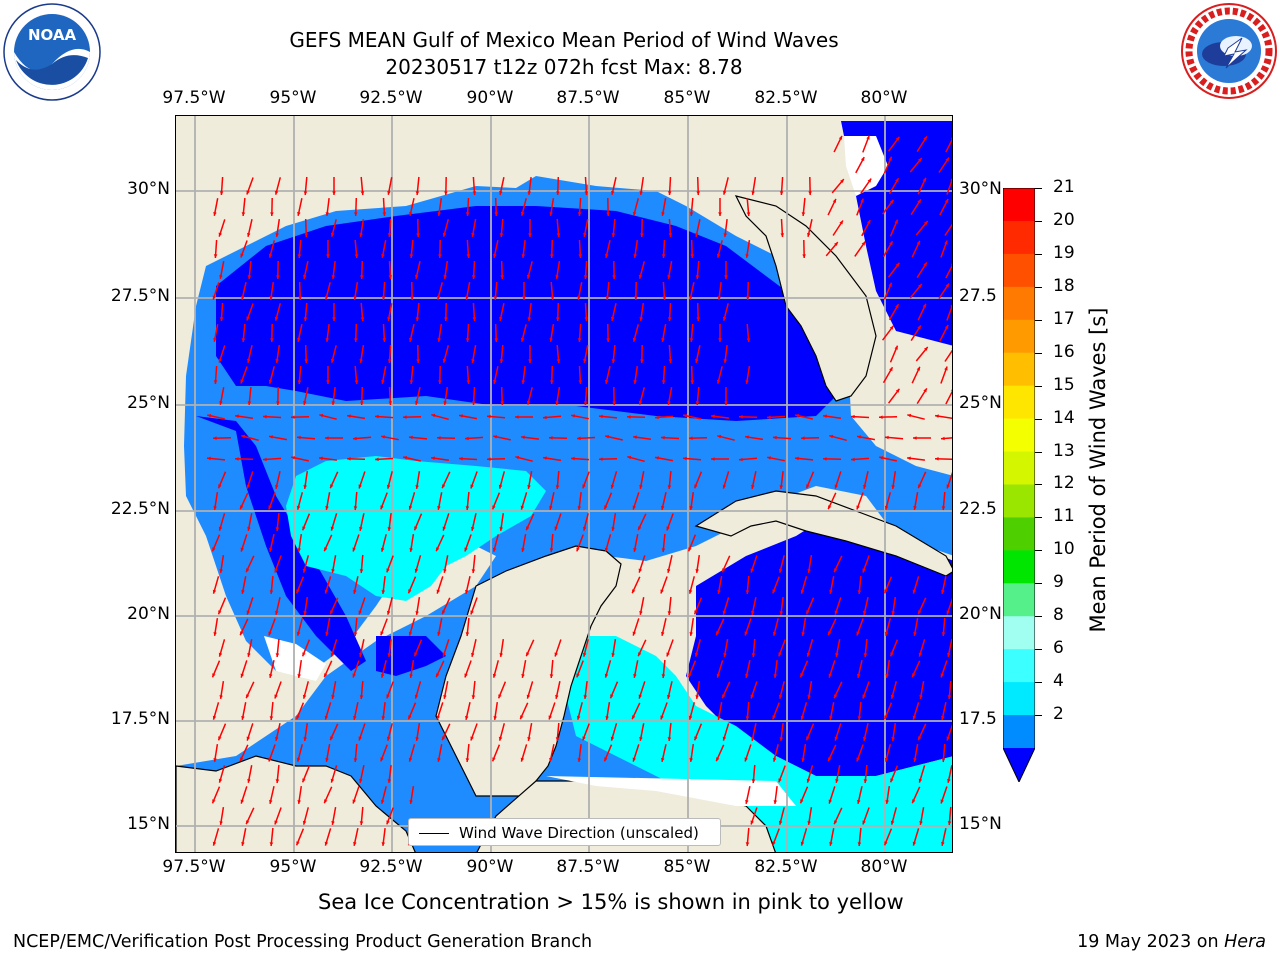 This screenshot has width=1280, height=960. Describe the element at coordinates (1064, 516) in the screenshot. I see `colorbar-tick-label: 11` at that location.